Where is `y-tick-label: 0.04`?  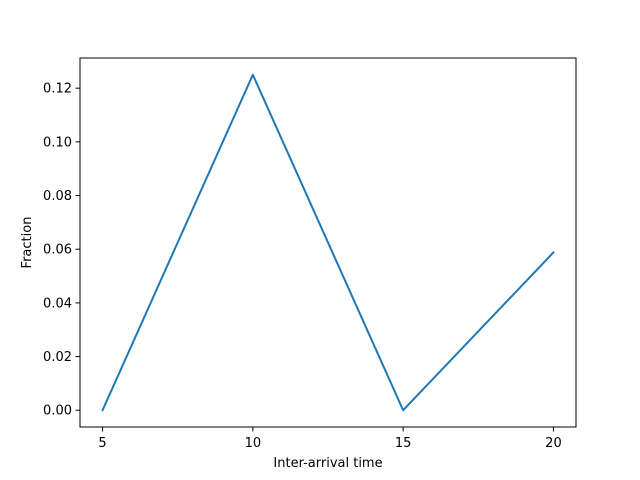 y-tick-label: 0.04 is located at coordinates (57, 303).